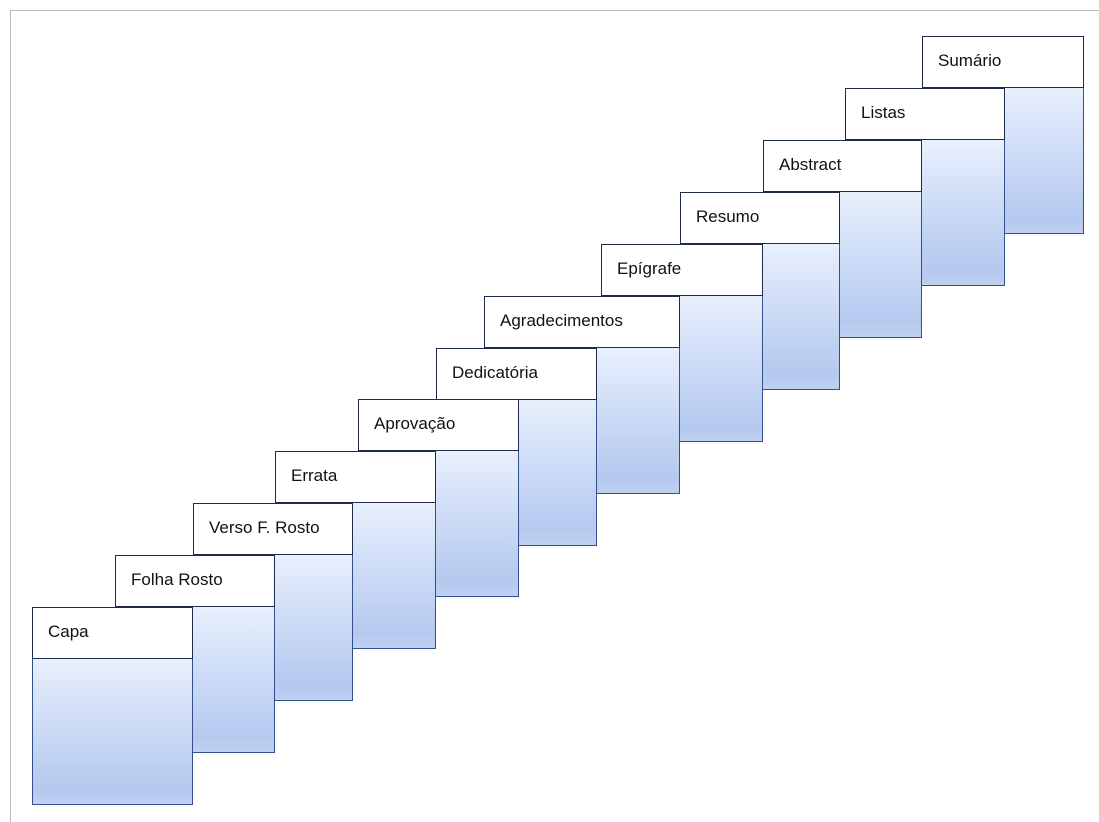  I want to click on step-label: Capa, so click(112, 633).